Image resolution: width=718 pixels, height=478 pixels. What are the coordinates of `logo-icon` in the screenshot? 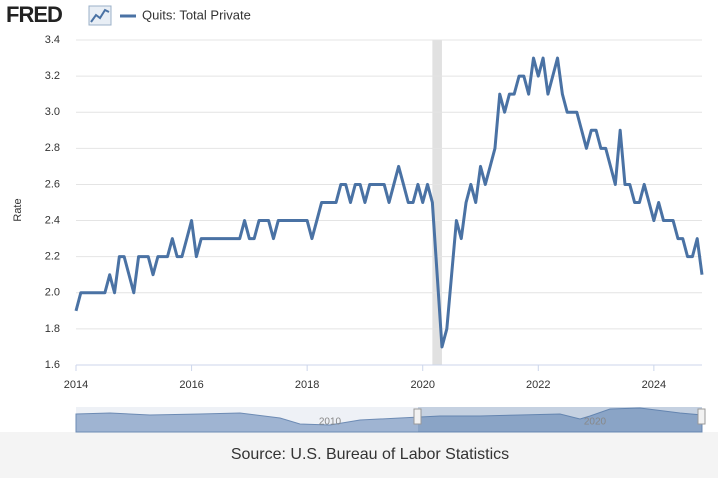 It's located at (100, 15).